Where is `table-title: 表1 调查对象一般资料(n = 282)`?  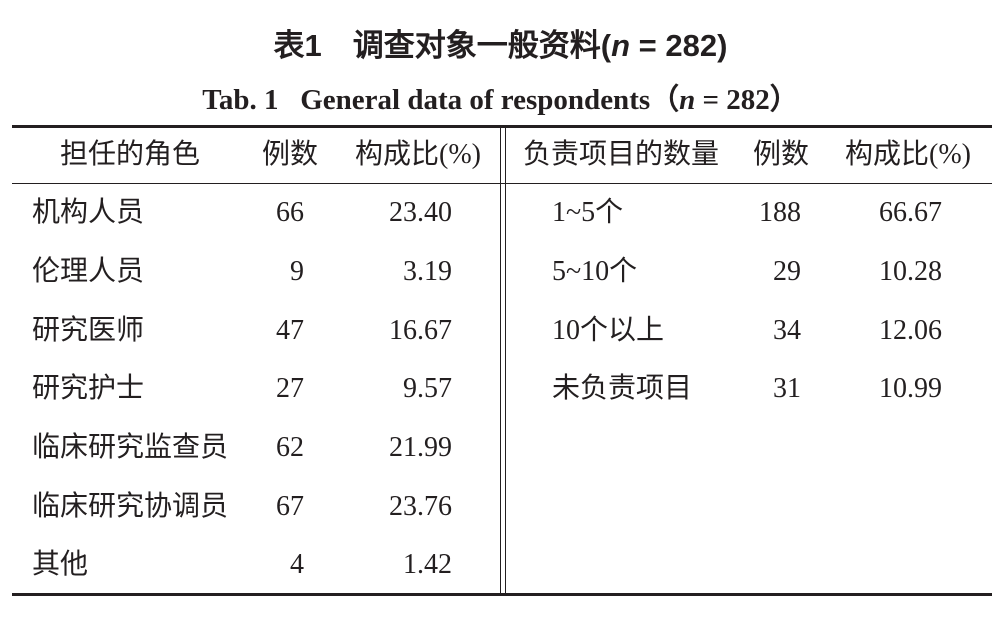 table-title: 表1 调查对象一般资料(n = 282) is located at coordinates (500, 42).